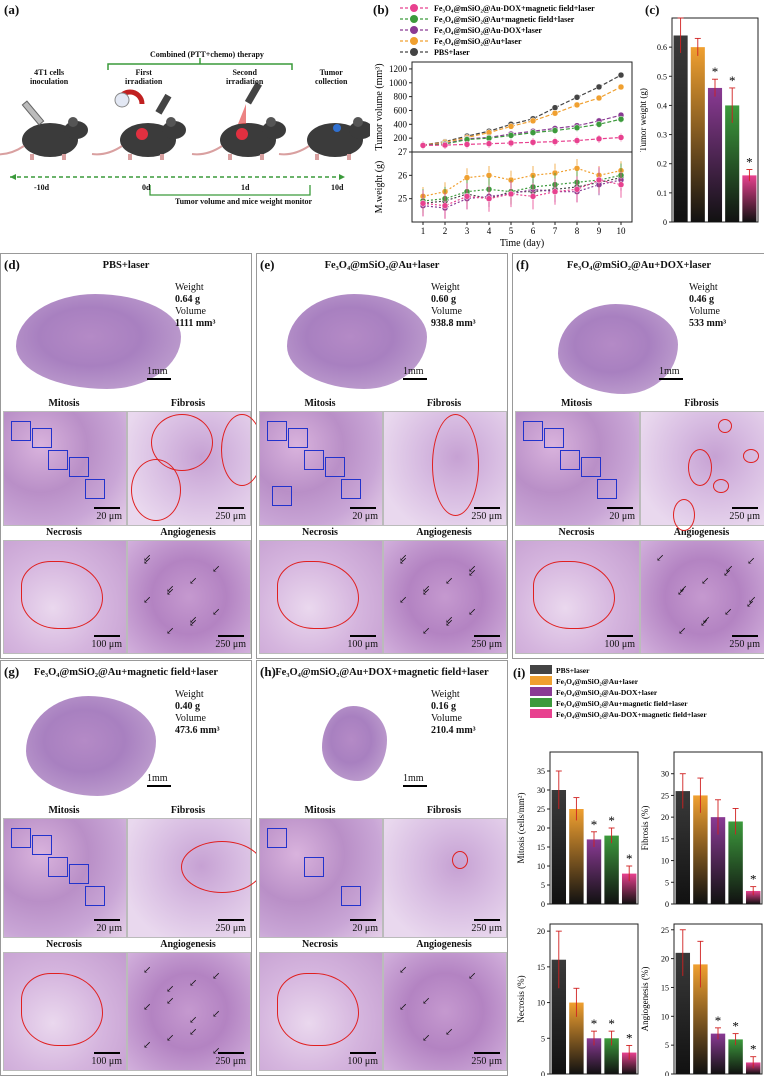 The width and height of the screenshot is (764, 1076). What do you see at coordinates (208, 102) in the screenshot?
I see `laser-icon` at bounding box center [208, 102].